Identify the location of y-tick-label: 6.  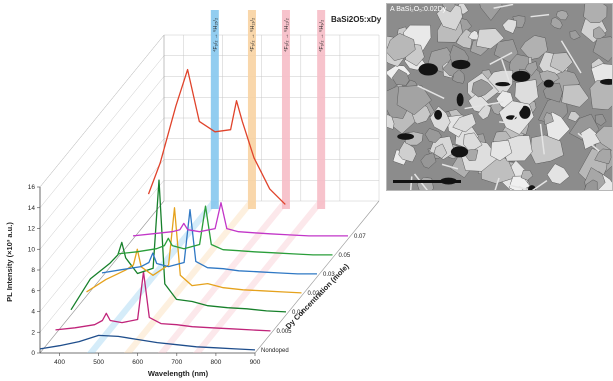
(33, 291).